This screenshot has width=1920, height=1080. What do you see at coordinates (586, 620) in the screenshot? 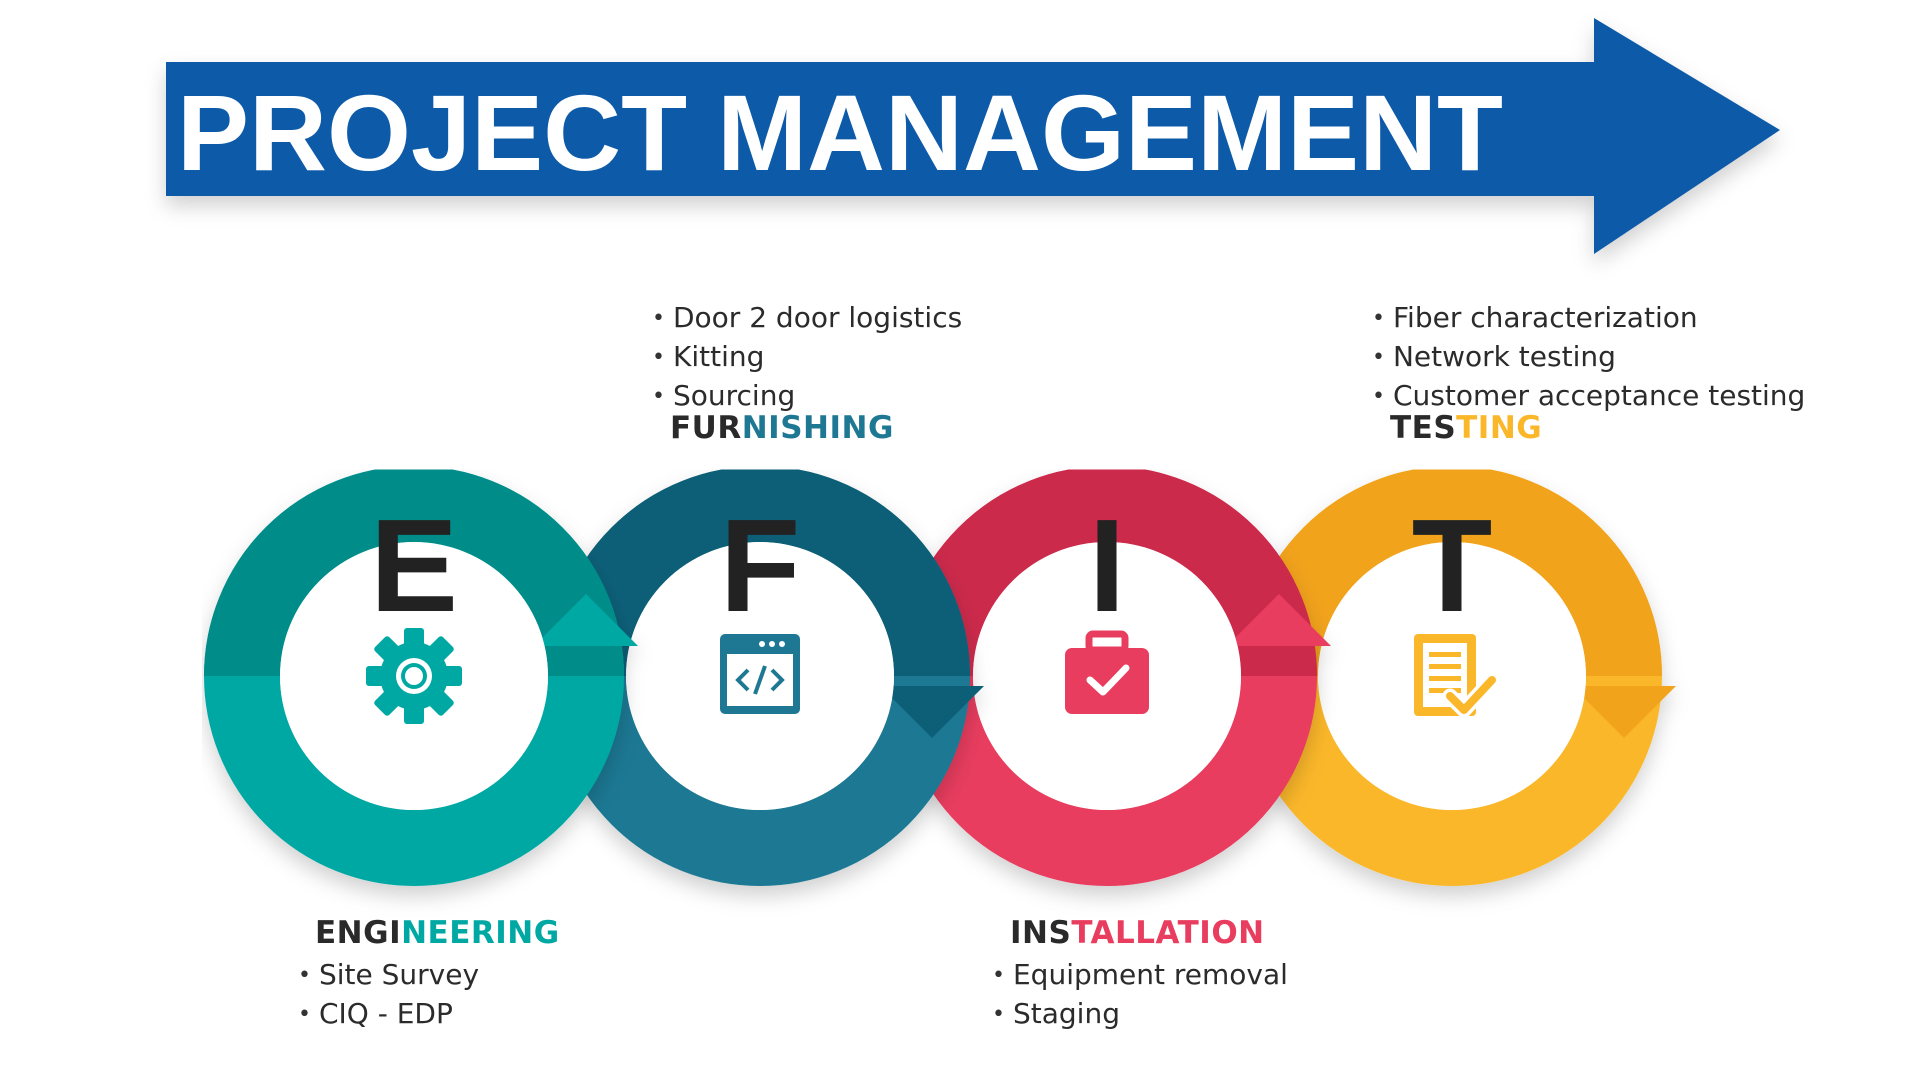
I see `ring-engineering-arrowhead` at bounding box center [586, 620].